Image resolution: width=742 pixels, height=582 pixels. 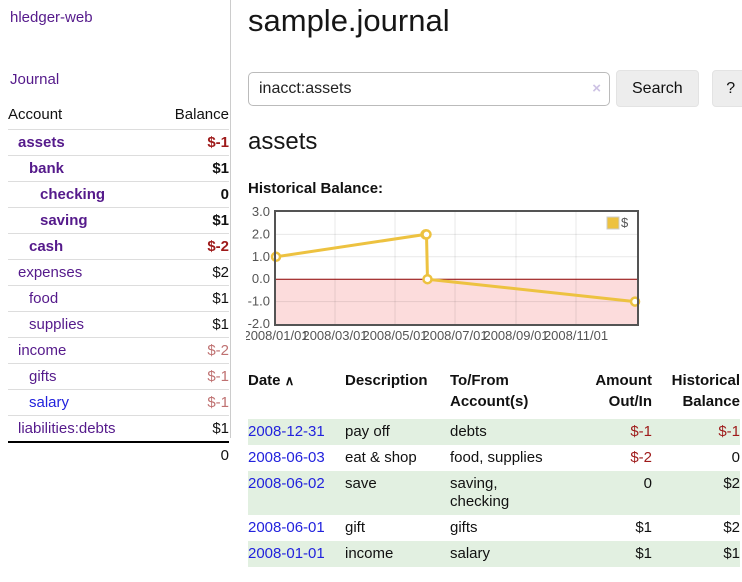 What do you see at coordinates (657, 88) in the screenshot?
I see `search-button: Search` at bounding box center [657, 88].